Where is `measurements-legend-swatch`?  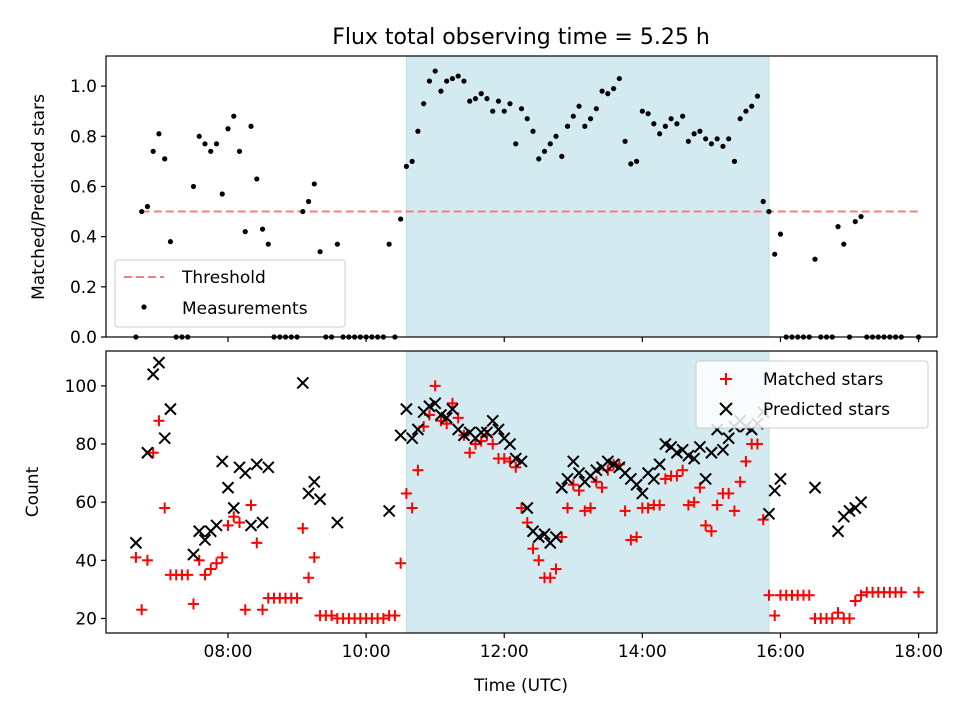 measurements-legend-swatch is located at coordinates (144, 307).